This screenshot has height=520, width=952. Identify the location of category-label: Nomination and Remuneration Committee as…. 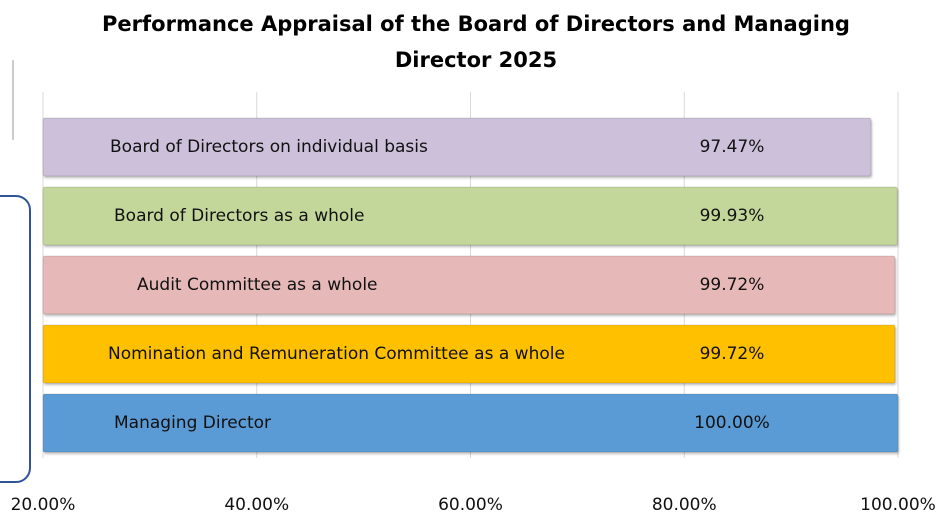
(336, 354).